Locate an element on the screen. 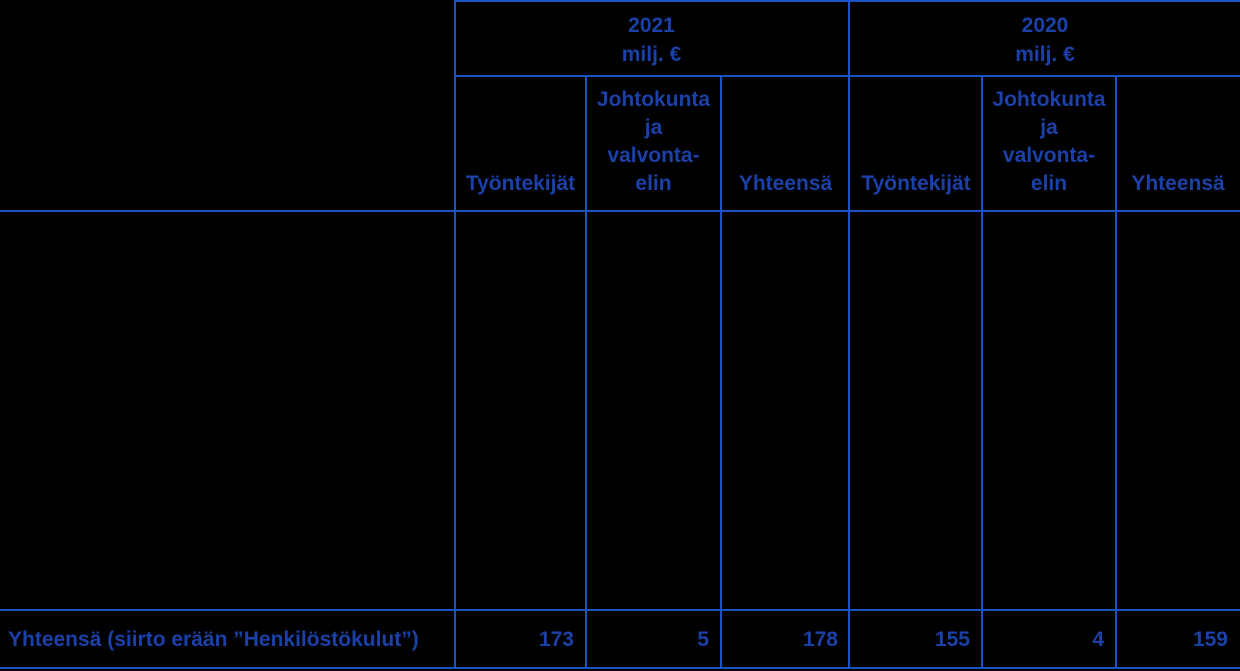 This screenshot has height=671, width=1240. colhead-2021-employees: Työntekijät is located at coordinates (520, 183).